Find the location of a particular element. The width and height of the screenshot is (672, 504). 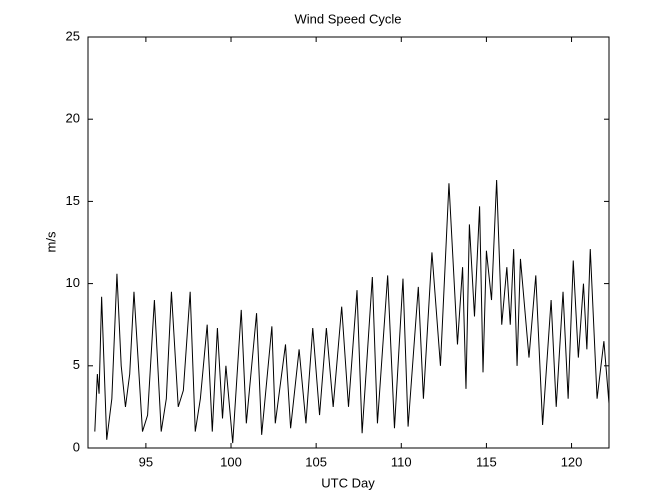

x-tick-label: 120 is located at coordinates (572, 461).